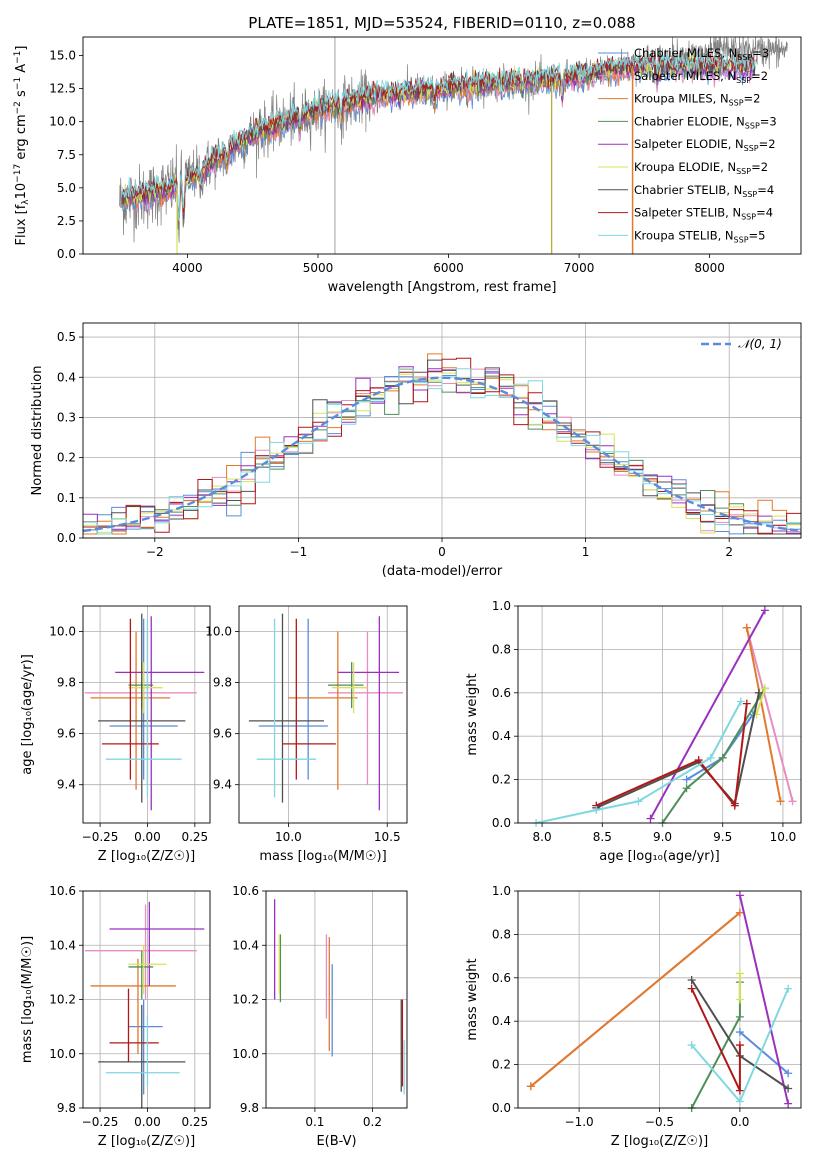 The width and height of the screenshot is (819, 1170). What do you see at coordinates (442, 451) in the screenshot?
I see `residual-histogram` at bounding box center [442, 451].